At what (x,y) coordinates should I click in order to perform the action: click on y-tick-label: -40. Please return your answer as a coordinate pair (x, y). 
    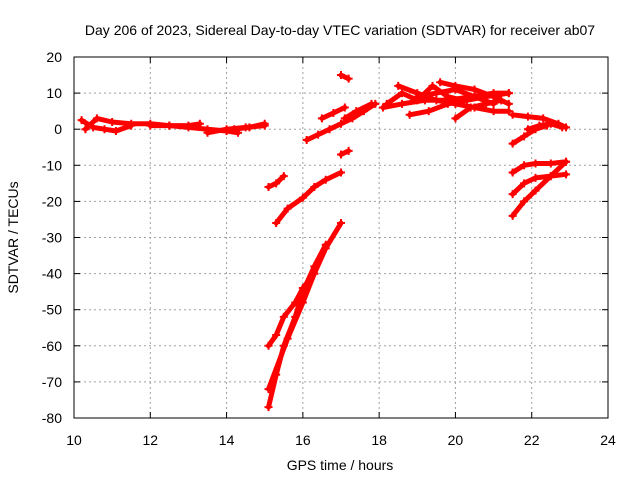
    Looking at the image, I should click on (52, 274).